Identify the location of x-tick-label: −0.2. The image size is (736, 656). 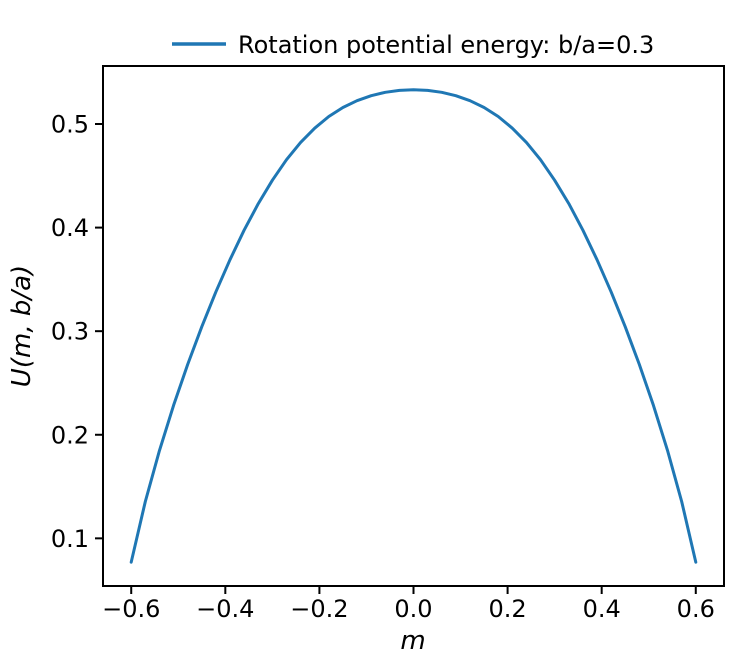
(319, 609).